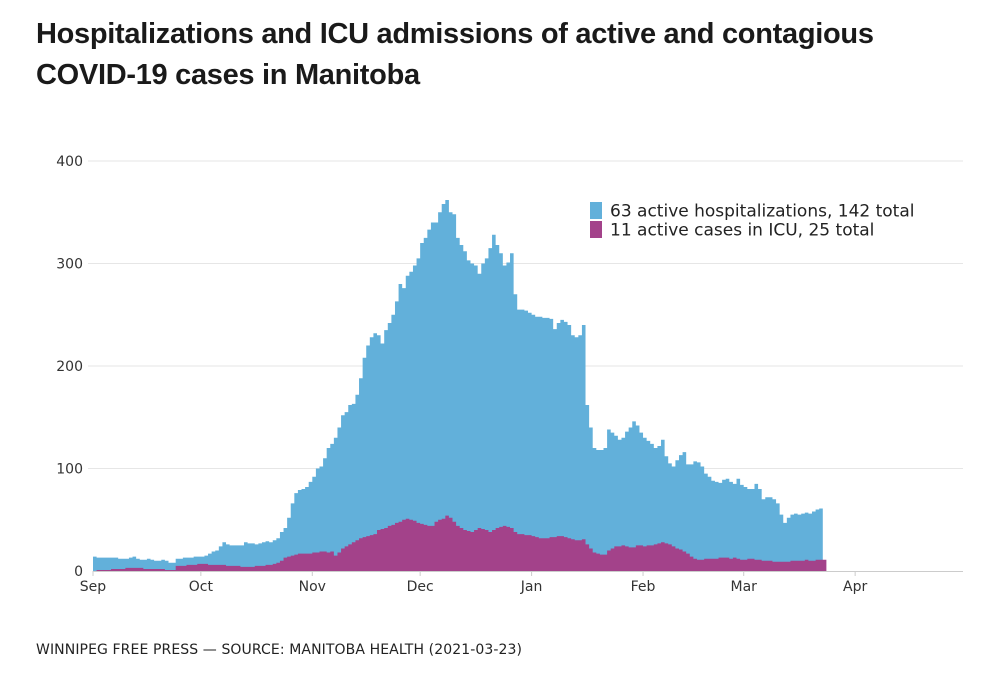  What do you see at coordinates (743, 587) in the screenshot?
I see `x-tick-label: Mar` at bounding box center [743, 587].